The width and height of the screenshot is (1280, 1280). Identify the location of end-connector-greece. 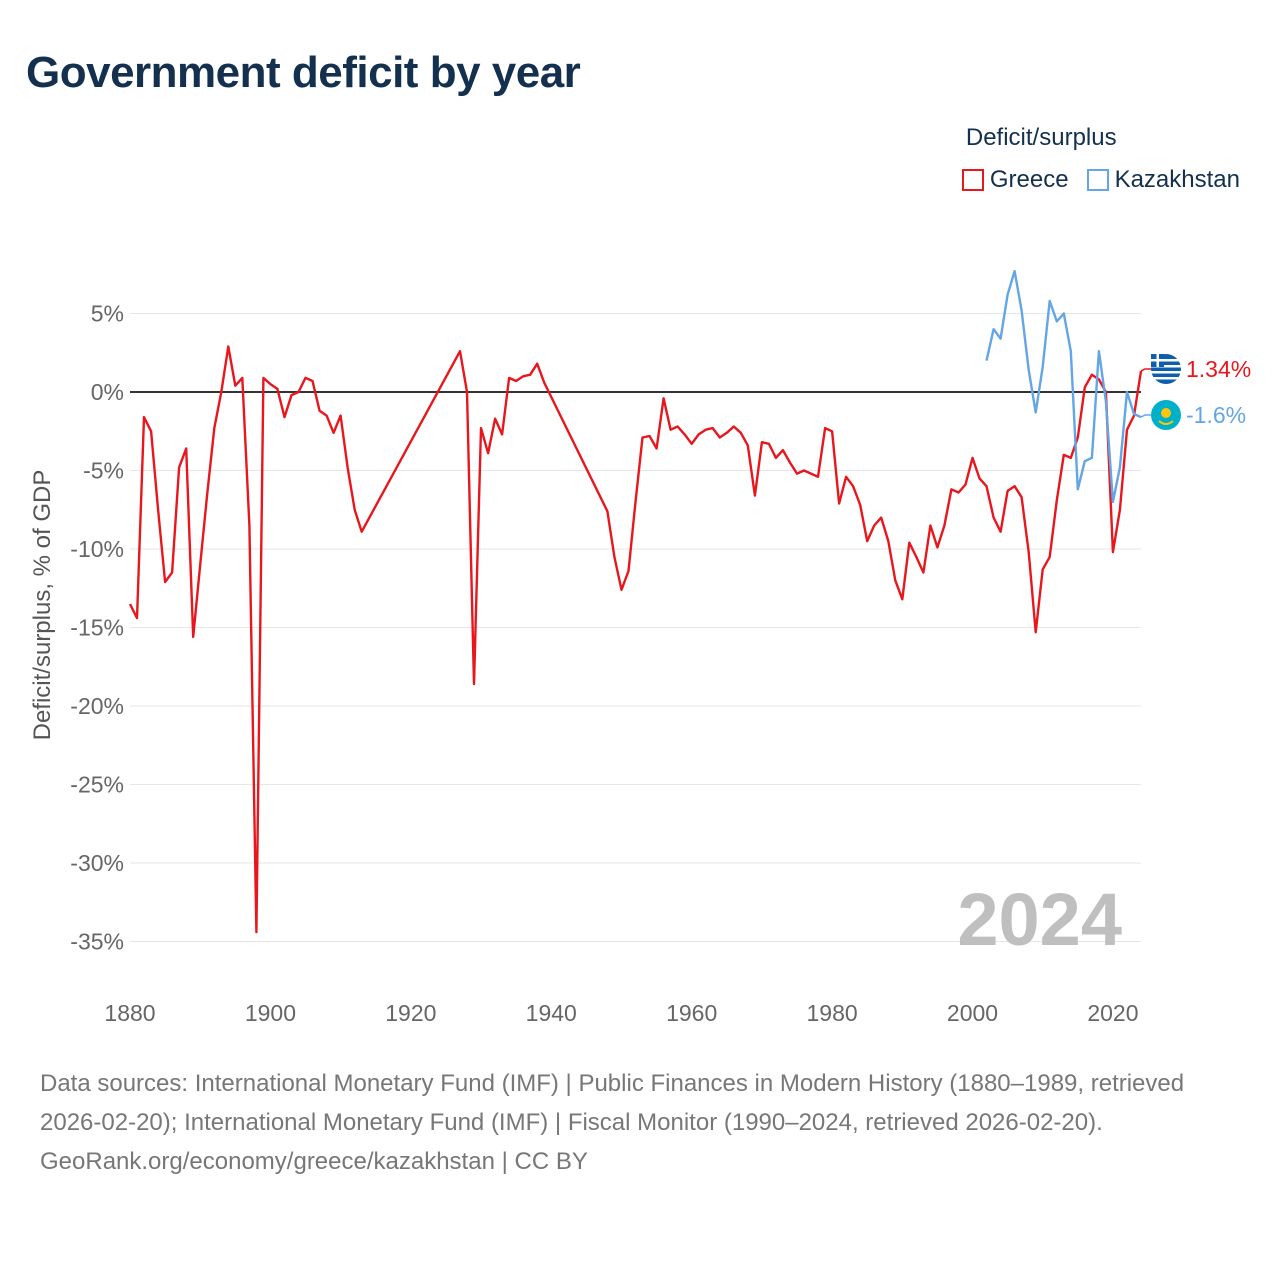
(1145, 370).